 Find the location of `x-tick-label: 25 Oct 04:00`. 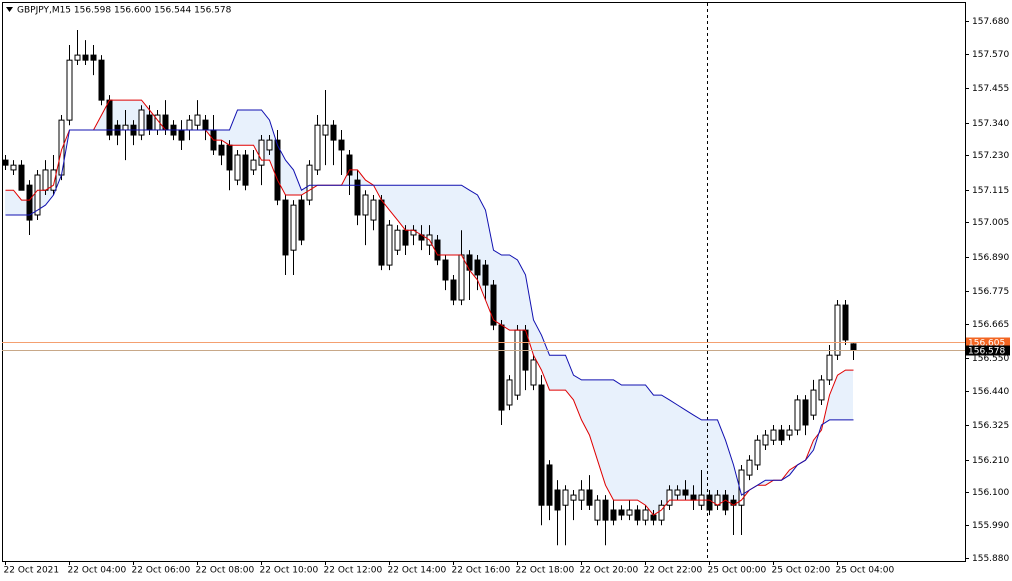

x-tick-label: 25 Oct 04:00 is located at coordinates (865, 571).